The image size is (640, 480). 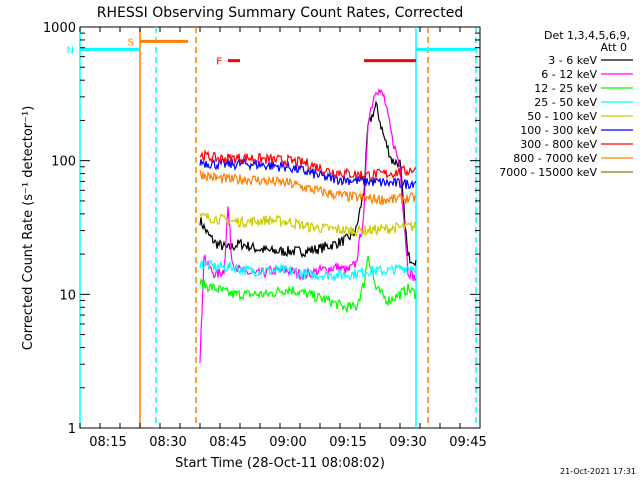 What do you see at coordinates (569, 74) in the screenshot?
I see `legend-label: 6 - 12 keV` at bounding box center [569, 74].